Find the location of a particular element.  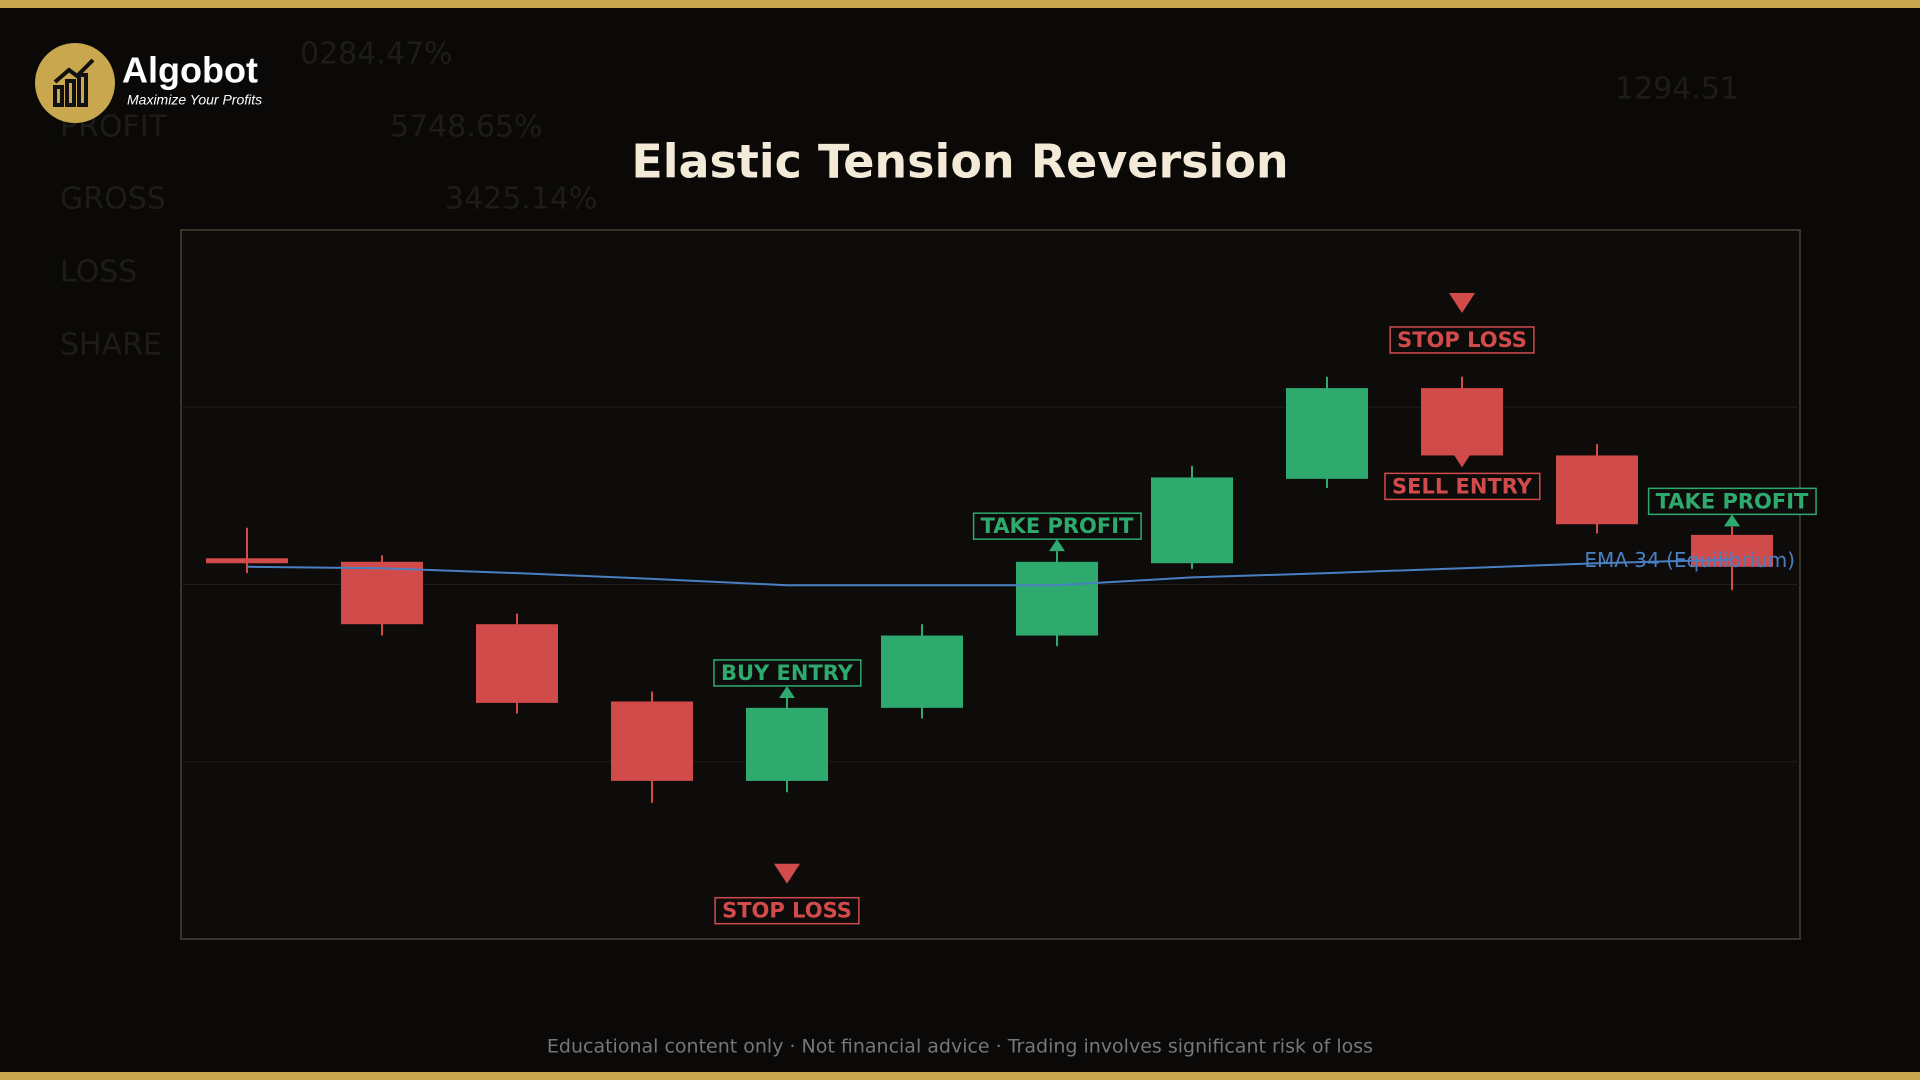

bg-text: 0284.47% is located at coordinates (376, 54).